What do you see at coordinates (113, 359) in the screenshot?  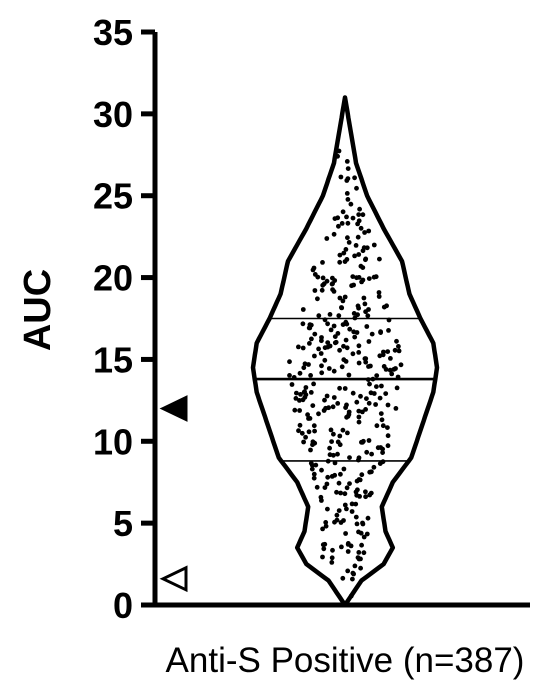 I see `y-tick-label: 15` at bounding box center [113, 359].